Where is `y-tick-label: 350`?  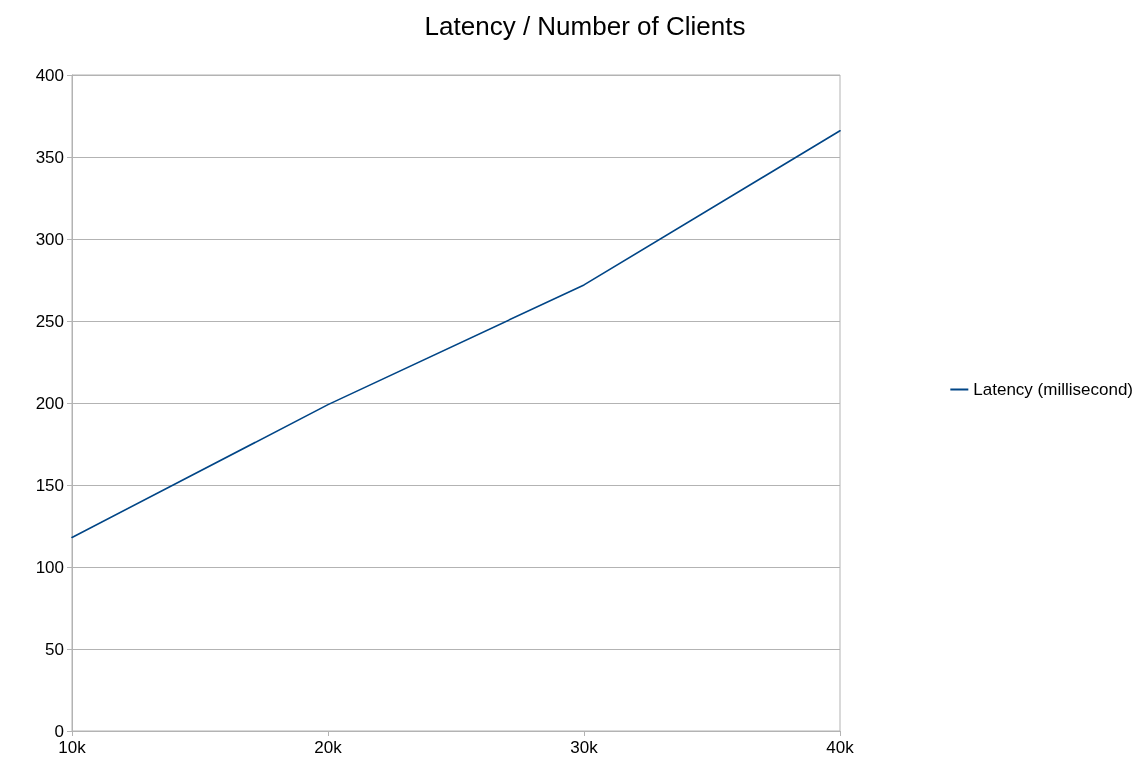
y-tick-label: 350 is located at coordinates (49, 157).